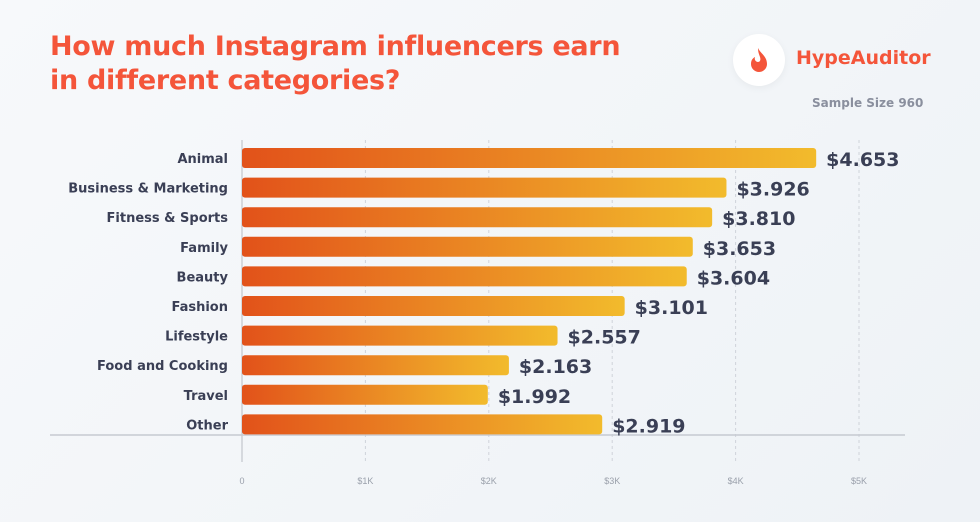 This screenshot has width=980, height=522. I want to click on category-label: Fitness & Sports, so click(168, 218).